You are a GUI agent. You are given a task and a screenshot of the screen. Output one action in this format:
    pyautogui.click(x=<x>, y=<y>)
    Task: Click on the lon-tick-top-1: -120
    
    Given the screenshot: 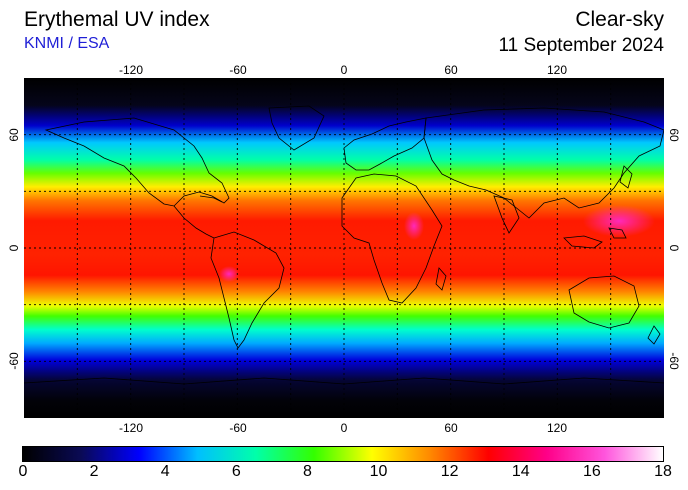 What is the action you would take?
    pyautogui.click(x=131, y=70)
    